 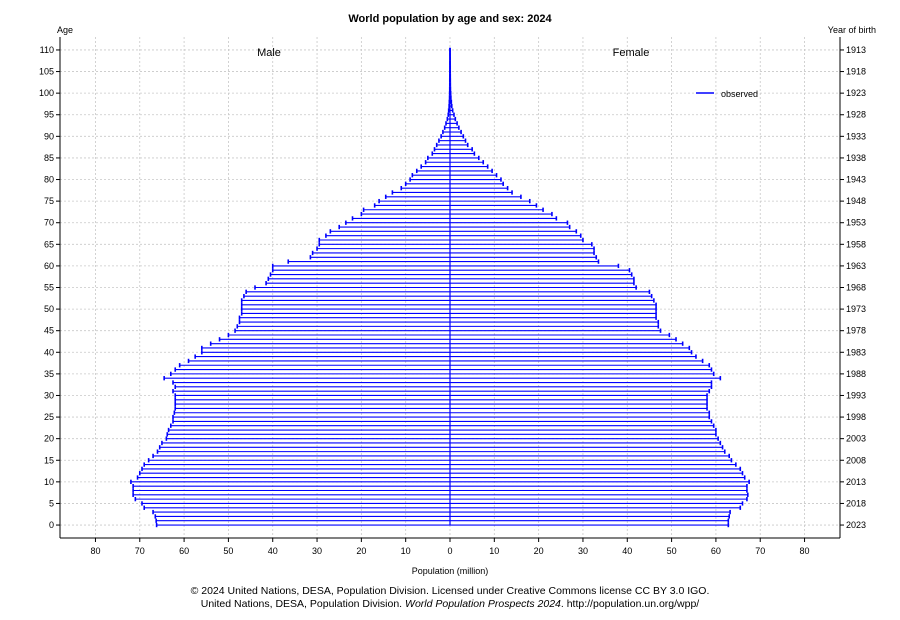 What do you see at coordinates (49, 223) in the screenshot?
I see `age-tick-label: 70` at bounding box center [49, 223].